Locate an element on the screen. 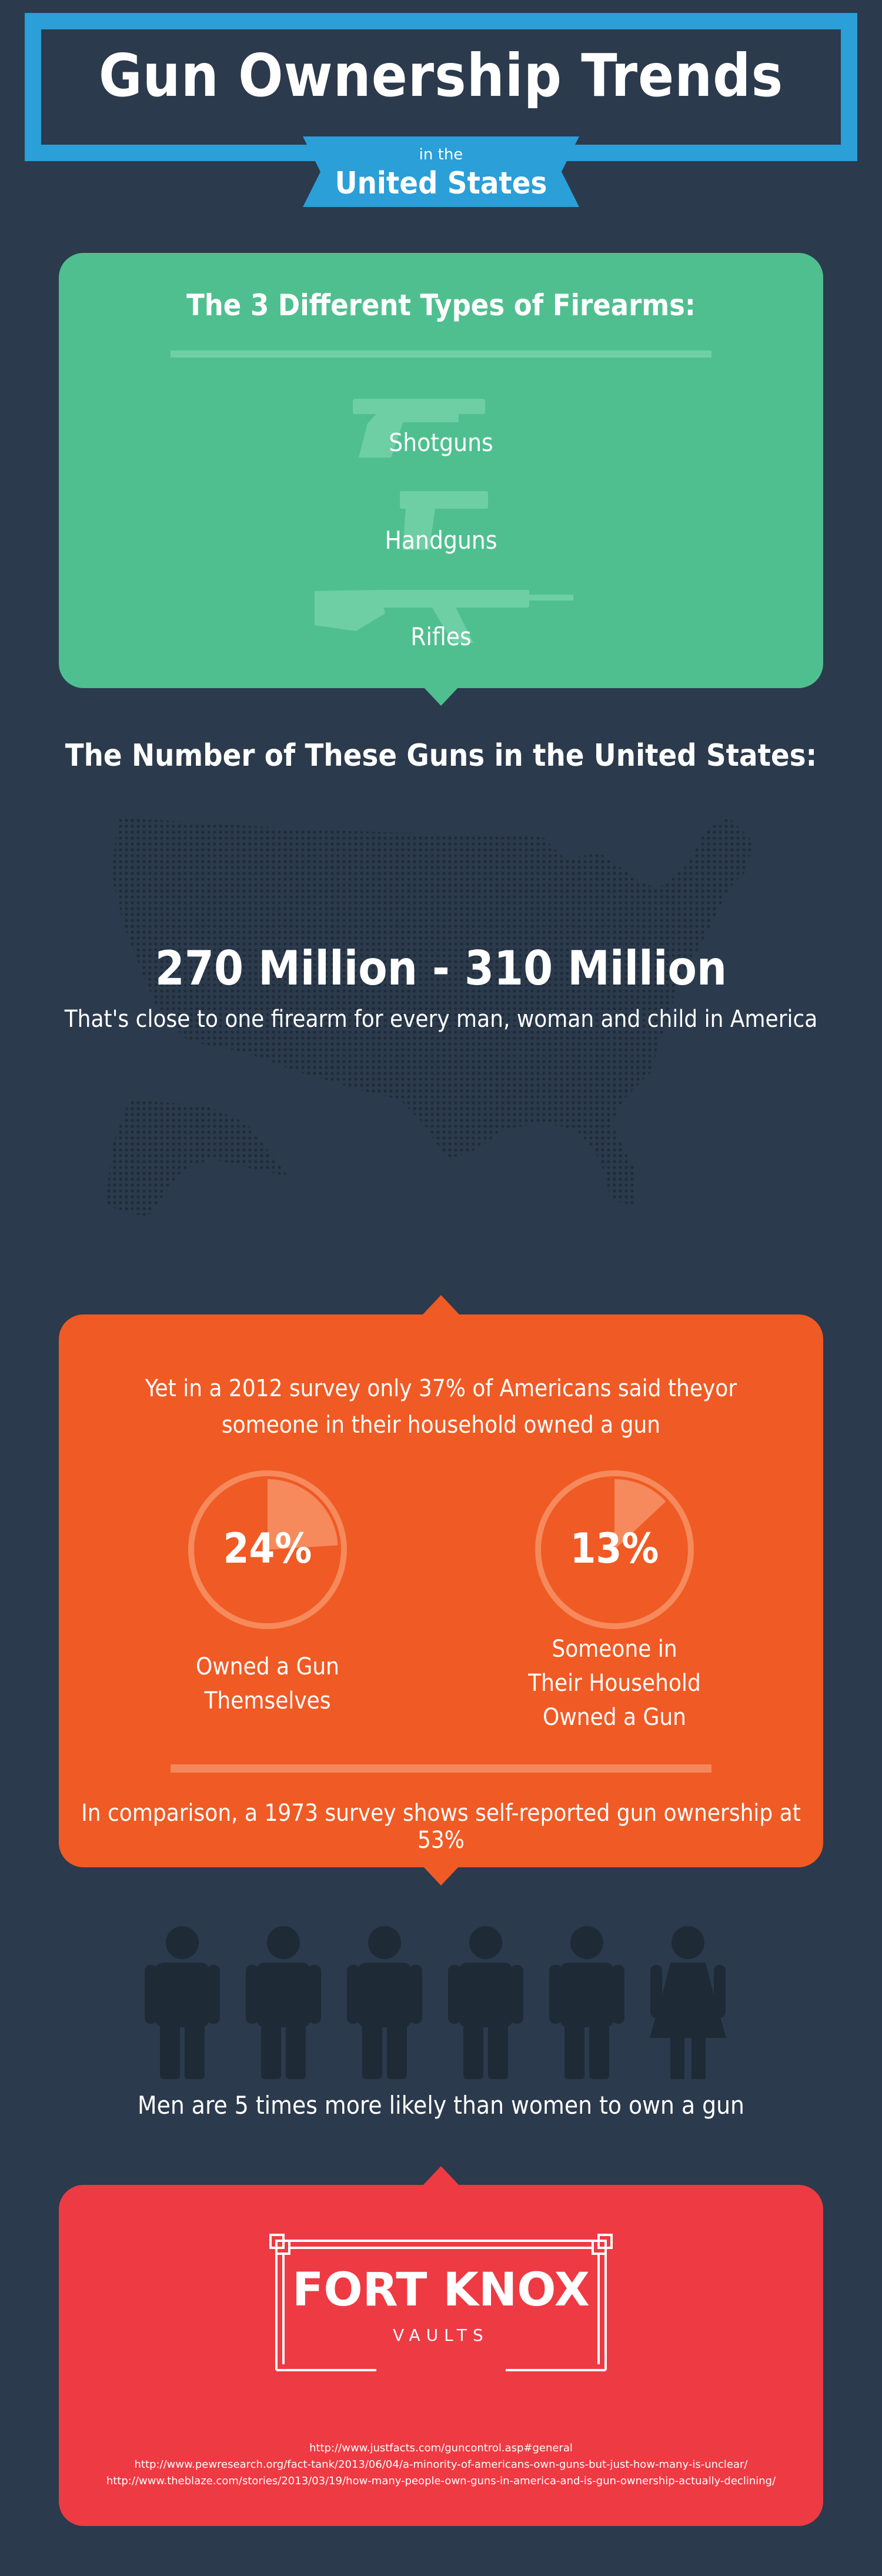  firearm-label-shotguns: Shotguns is located at coordinates (441, 442).